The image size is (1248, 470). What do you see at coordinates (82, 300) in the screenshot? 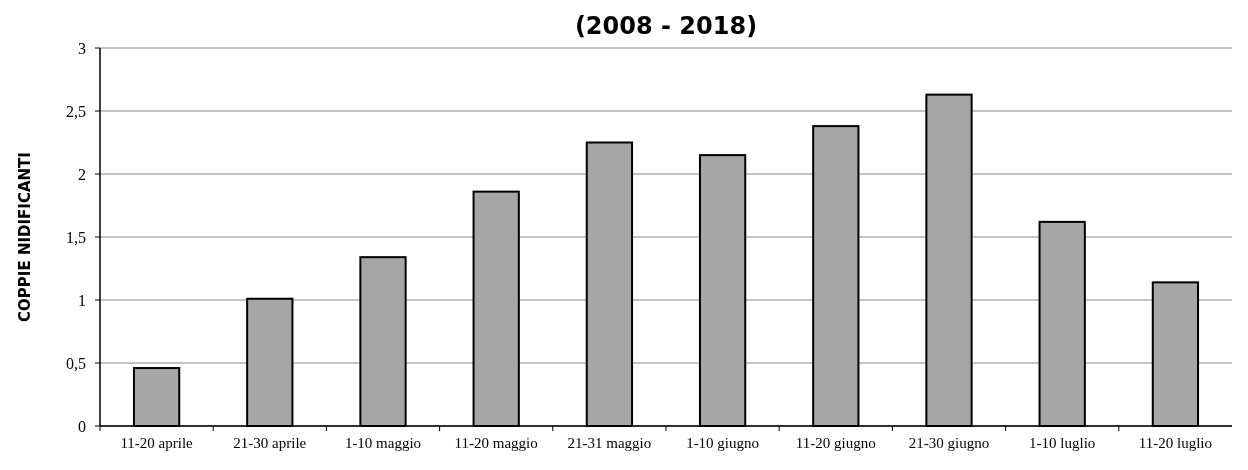
I see `y-tick-label: 1` at bounding box center [82, 300].